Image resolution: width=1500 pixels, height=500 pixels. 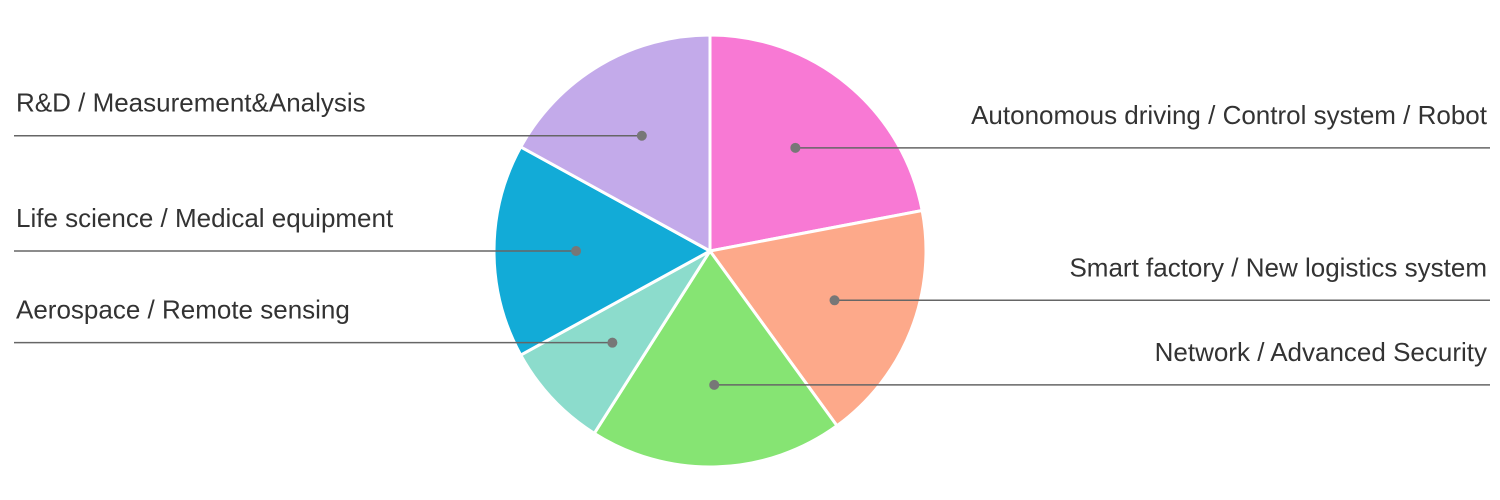 What do you see at coordinates (191, 103) in the screenshot?
I see `slice-label: R&D / Measurement&Analysis` at bounding box center [191, 103].